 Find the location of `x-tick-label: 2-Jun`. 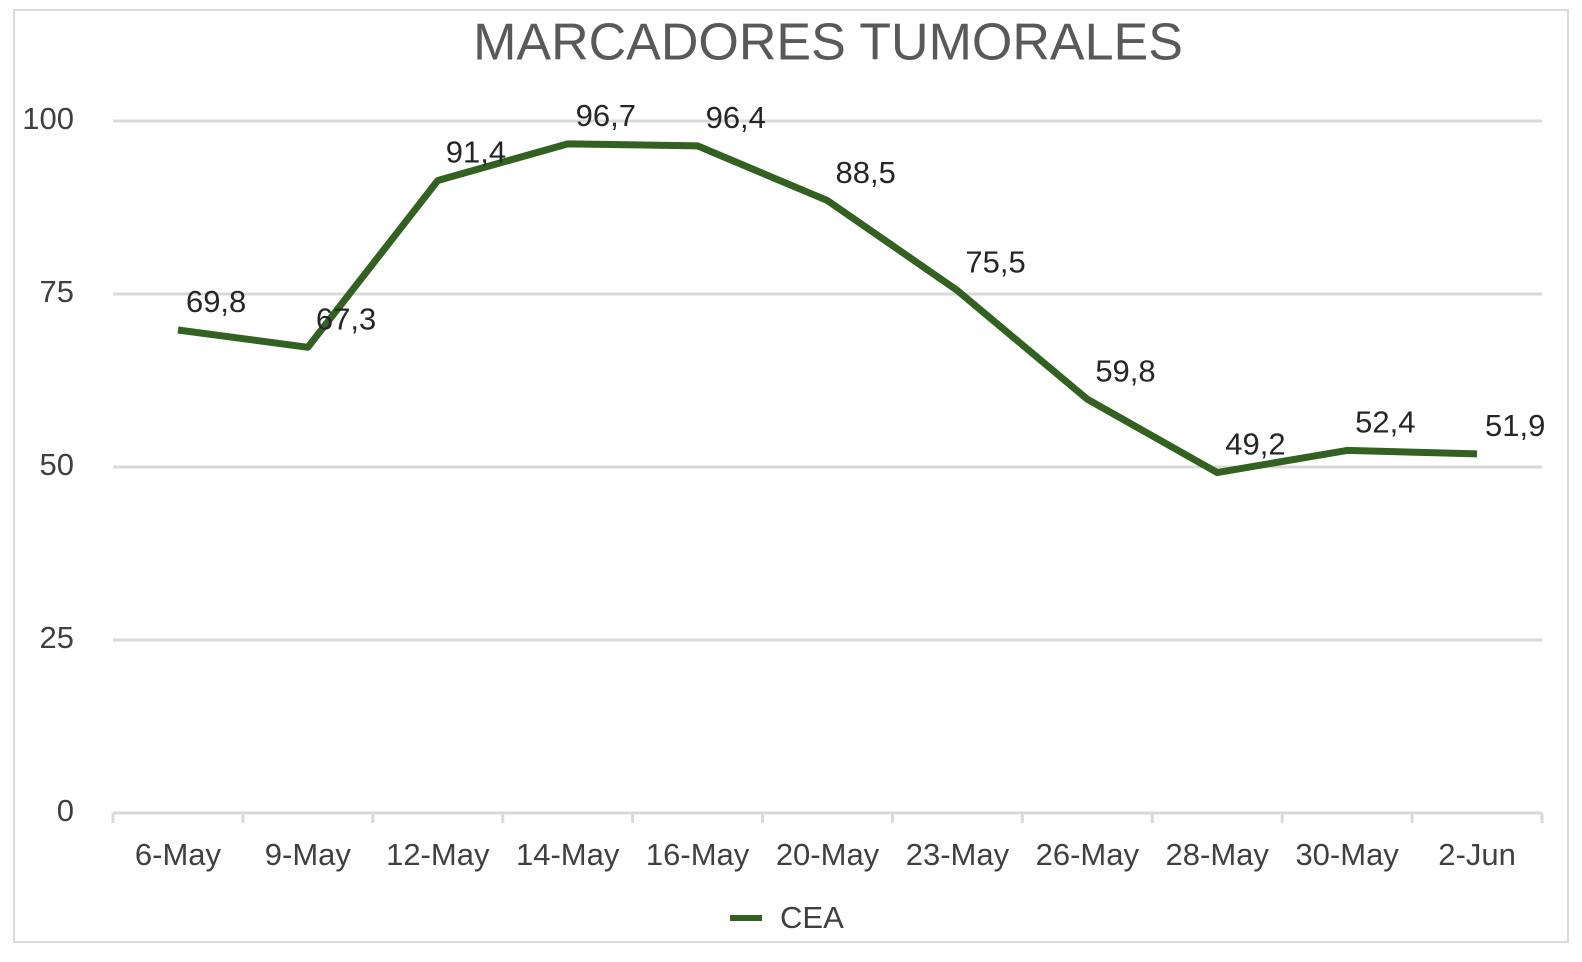

x-tick-label: 2-Jun is located at coordinates (1477, 854).